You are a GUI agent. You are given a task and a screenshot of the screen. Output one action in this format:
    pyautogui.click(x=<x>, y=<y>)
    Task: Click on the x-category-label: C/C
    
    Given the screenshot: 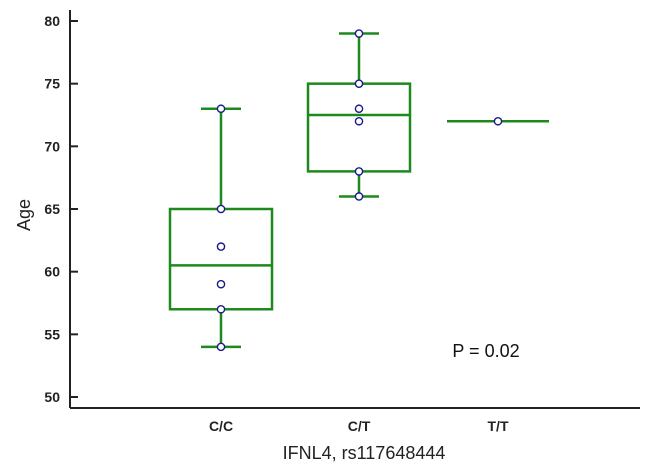 What is the action you would take?
    pyautogui.click(x=221, y=426)
    